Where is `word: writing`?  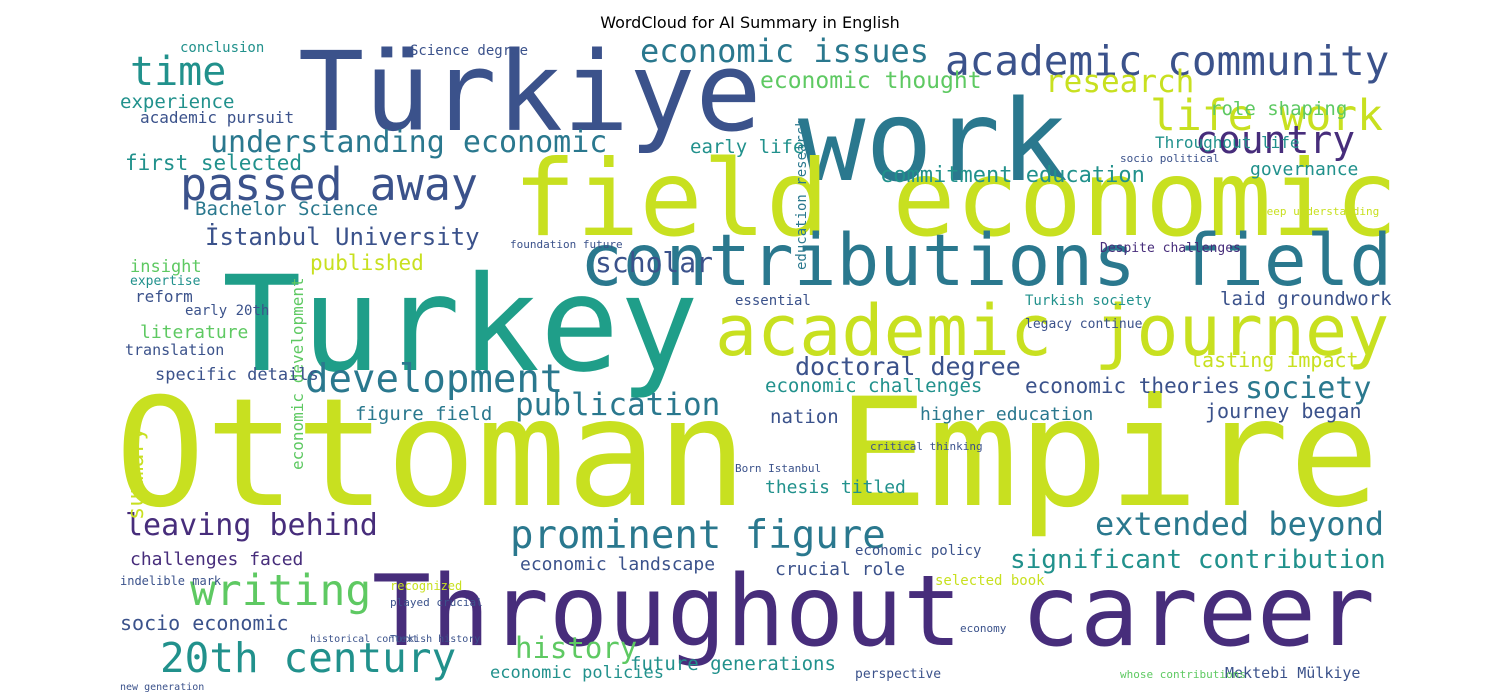 word: writing is located at coordinates (280, 591).